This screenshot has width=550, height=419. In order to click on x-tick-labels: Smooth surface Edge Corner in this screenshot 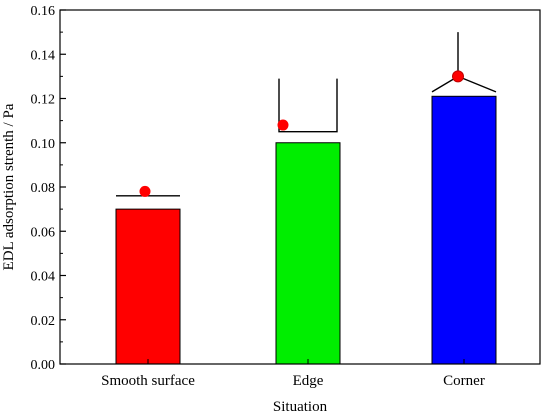, I will do `click(293, 374)`.